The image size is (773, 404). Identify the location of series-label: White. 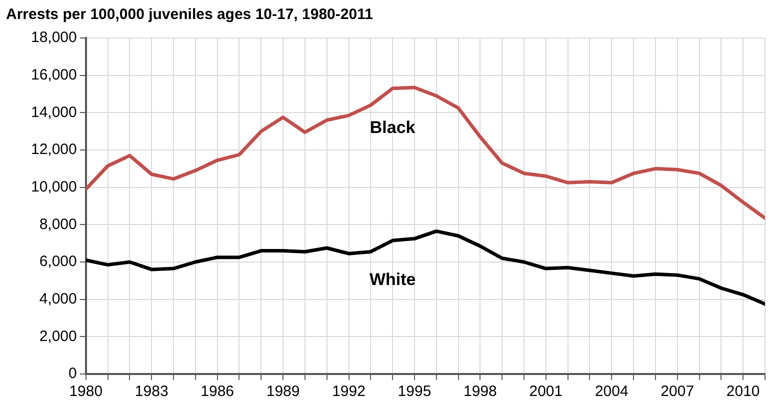
(392, 280).